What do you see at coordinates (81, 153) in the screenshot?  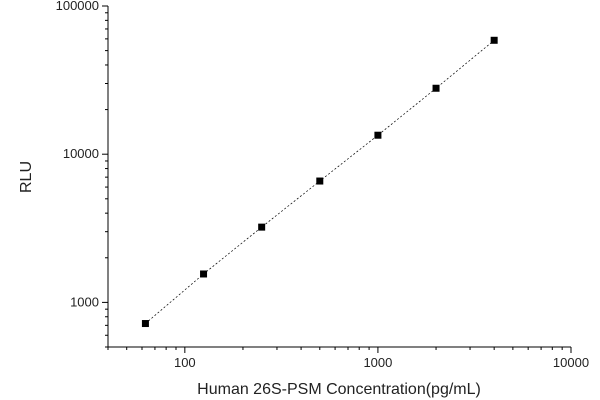 I see `y-tick-label: 10000` at bounding box center [81, 153].